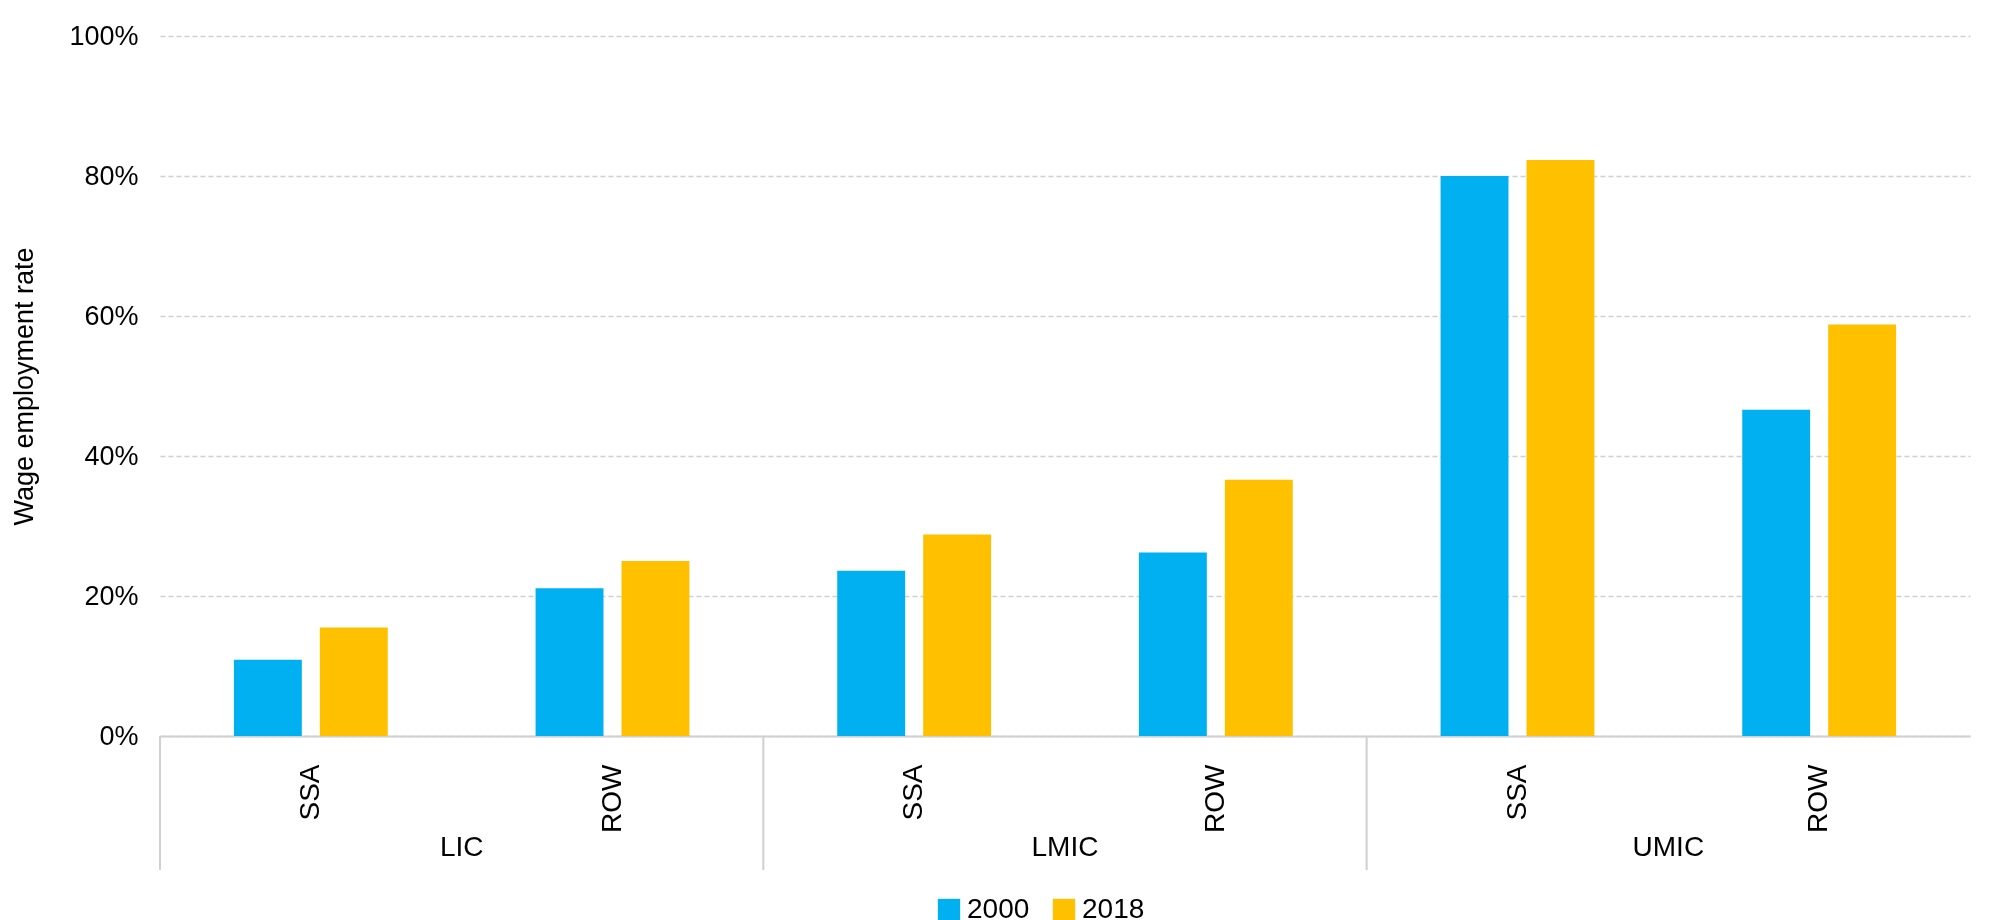 The width and height of the screenshot is (2000, 920). I want to click on y-tick-label: 20%, so click(111, 595).